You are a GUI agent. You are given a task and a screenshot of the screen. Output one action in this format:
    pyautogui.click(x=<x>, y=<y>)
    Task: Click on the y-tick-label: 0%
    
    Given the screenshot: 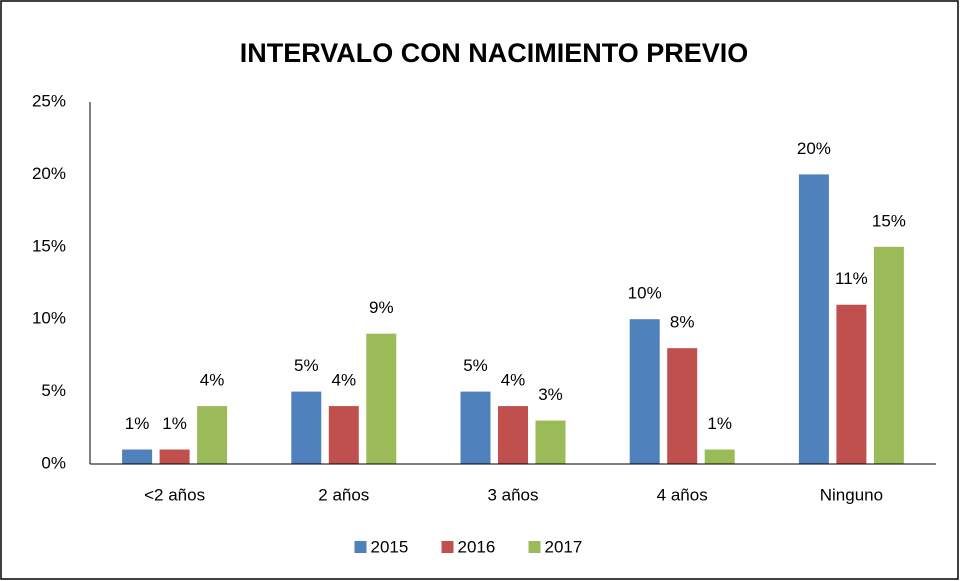 What is the action you would take?
    pyautogui.click(x=53, y=462)
    